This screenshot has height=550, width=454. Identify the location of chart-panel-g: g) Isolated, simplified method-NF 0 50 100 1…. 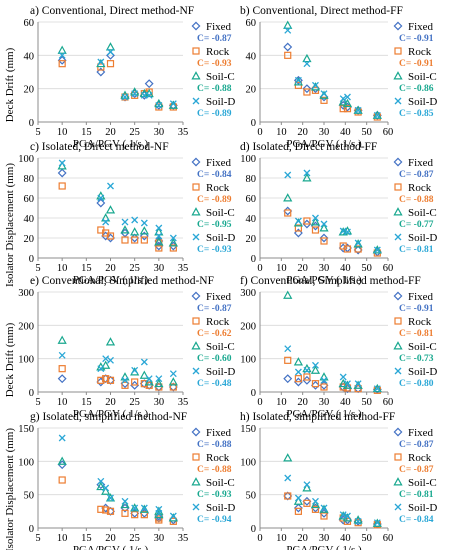
(126, 480).